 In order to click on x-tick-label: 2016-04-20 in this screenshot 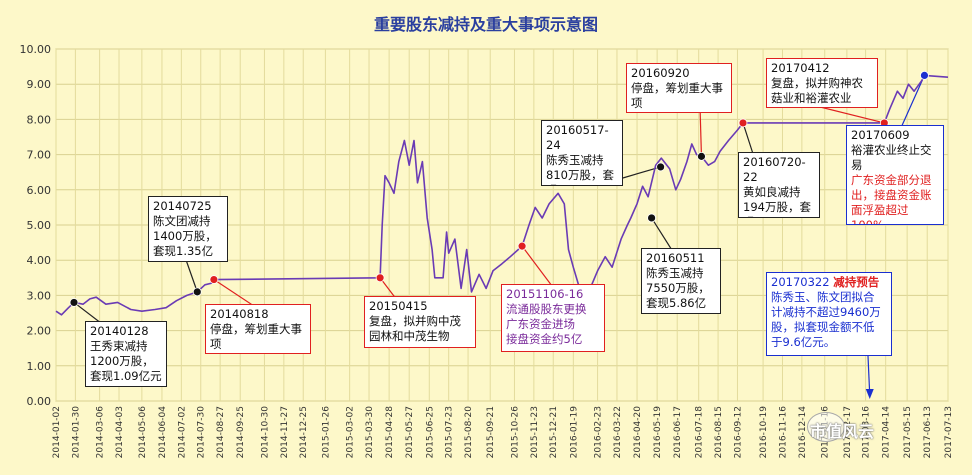, I will do `click(638, 432)`.